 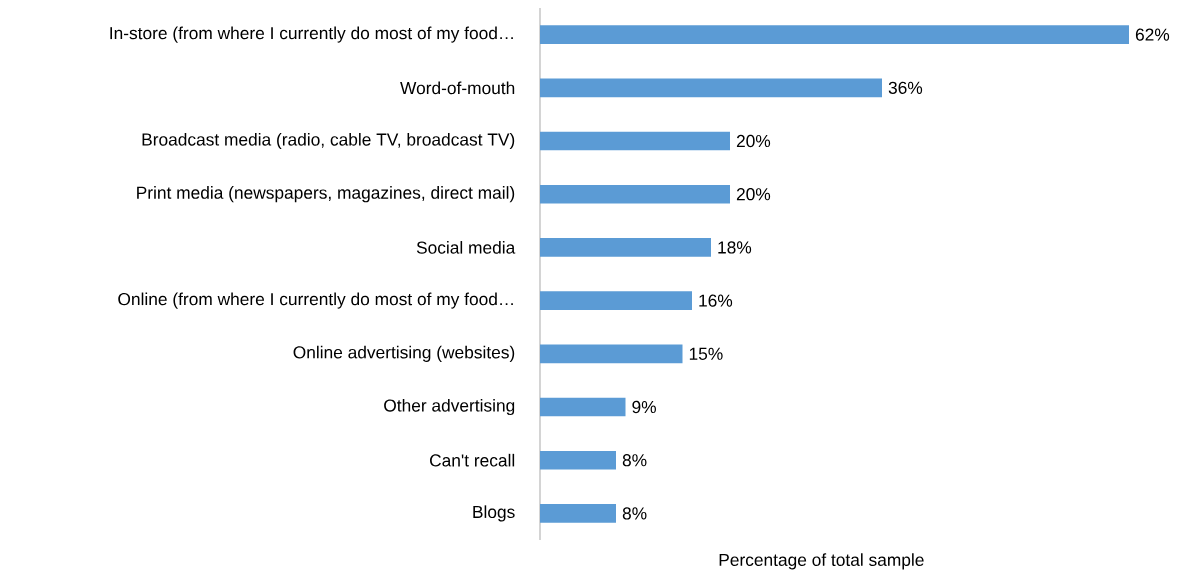 I want to click on y-tick-label: Online advertising (websites), so click(x=404, y=353).